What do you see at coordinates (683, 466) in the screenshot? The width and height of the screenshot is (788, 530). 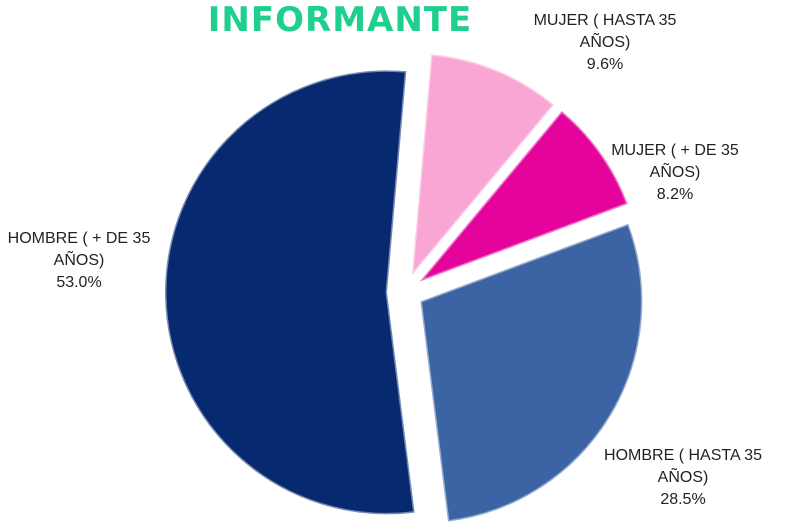 I see `category-label: HOMBRE ( HASTA 35 AÑOS)` at bounding box center [683, 466].